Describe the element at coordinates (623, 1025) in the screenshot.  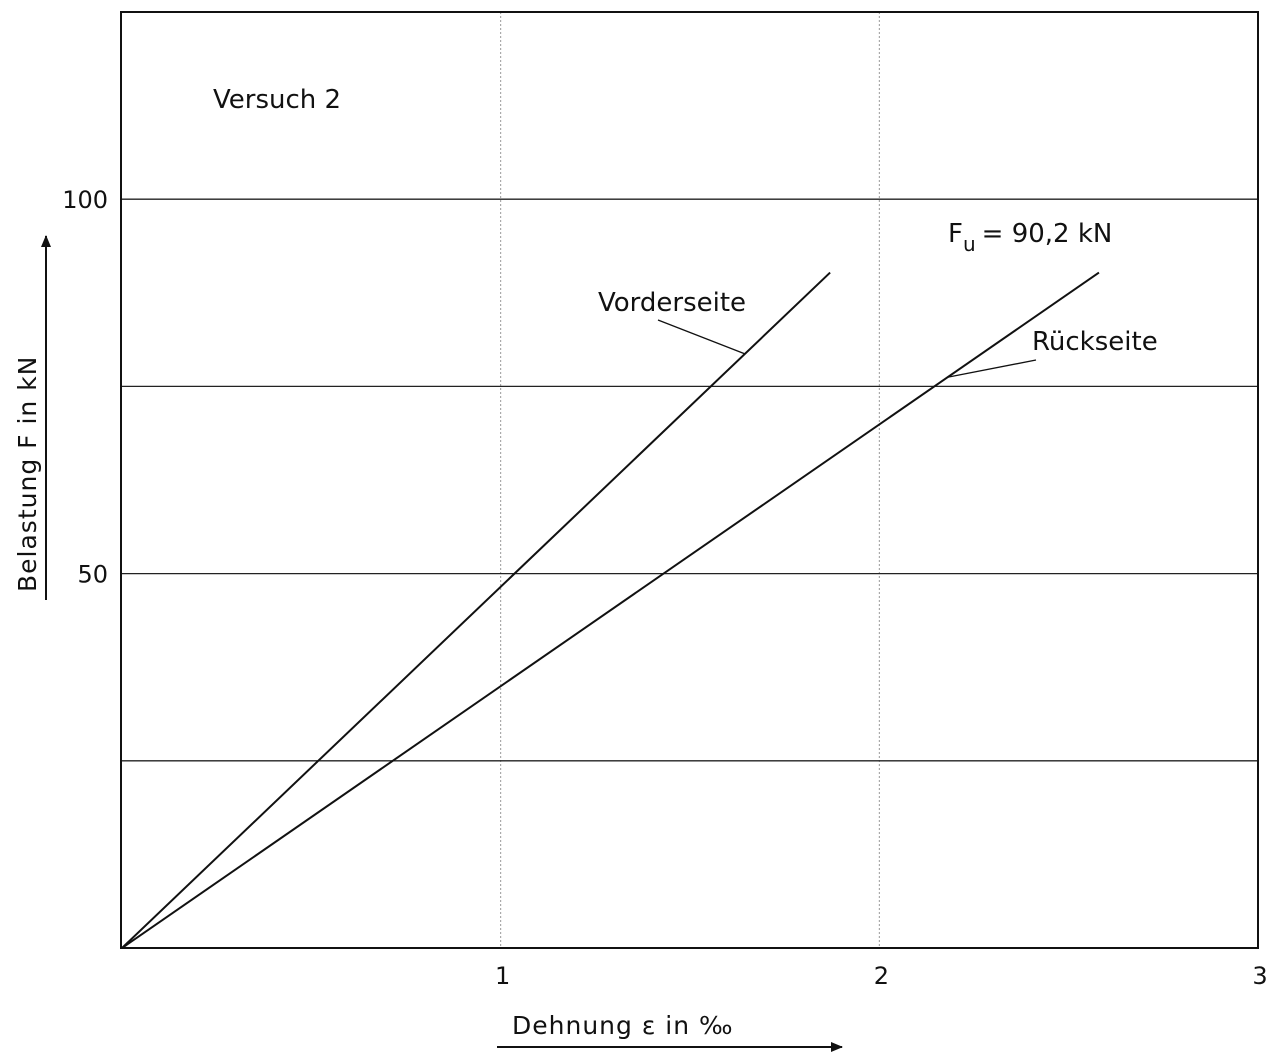
I see `x-axis-title: Dehnung ε in ‰` at that location.